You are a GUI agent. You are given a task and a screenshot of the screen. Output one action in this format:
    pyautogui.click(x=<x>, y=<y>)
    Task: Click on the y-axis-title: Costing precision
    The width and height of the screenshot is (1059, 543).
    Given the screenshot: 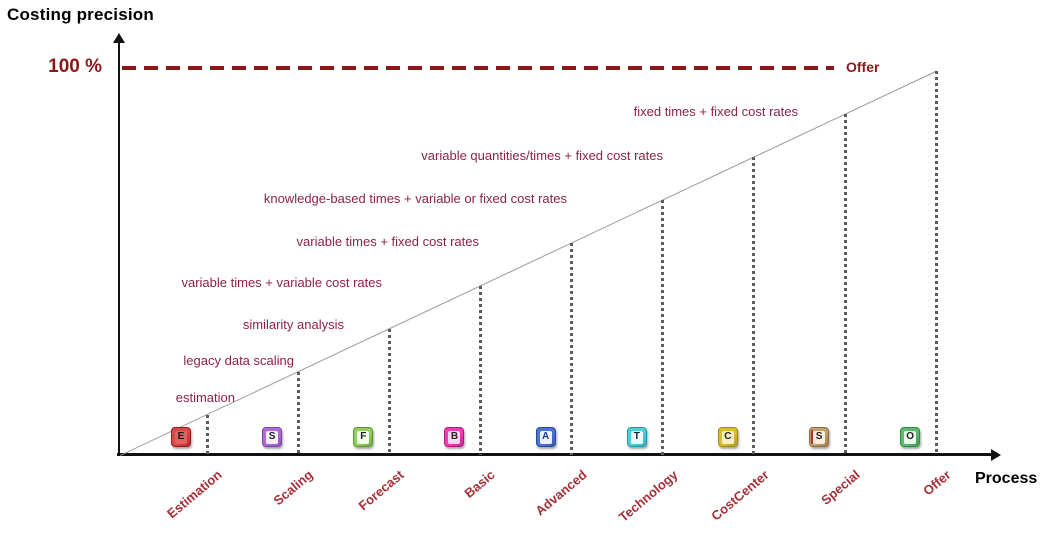 What is the action you would take?
    pyautogui.click(x=80, y=14)
    